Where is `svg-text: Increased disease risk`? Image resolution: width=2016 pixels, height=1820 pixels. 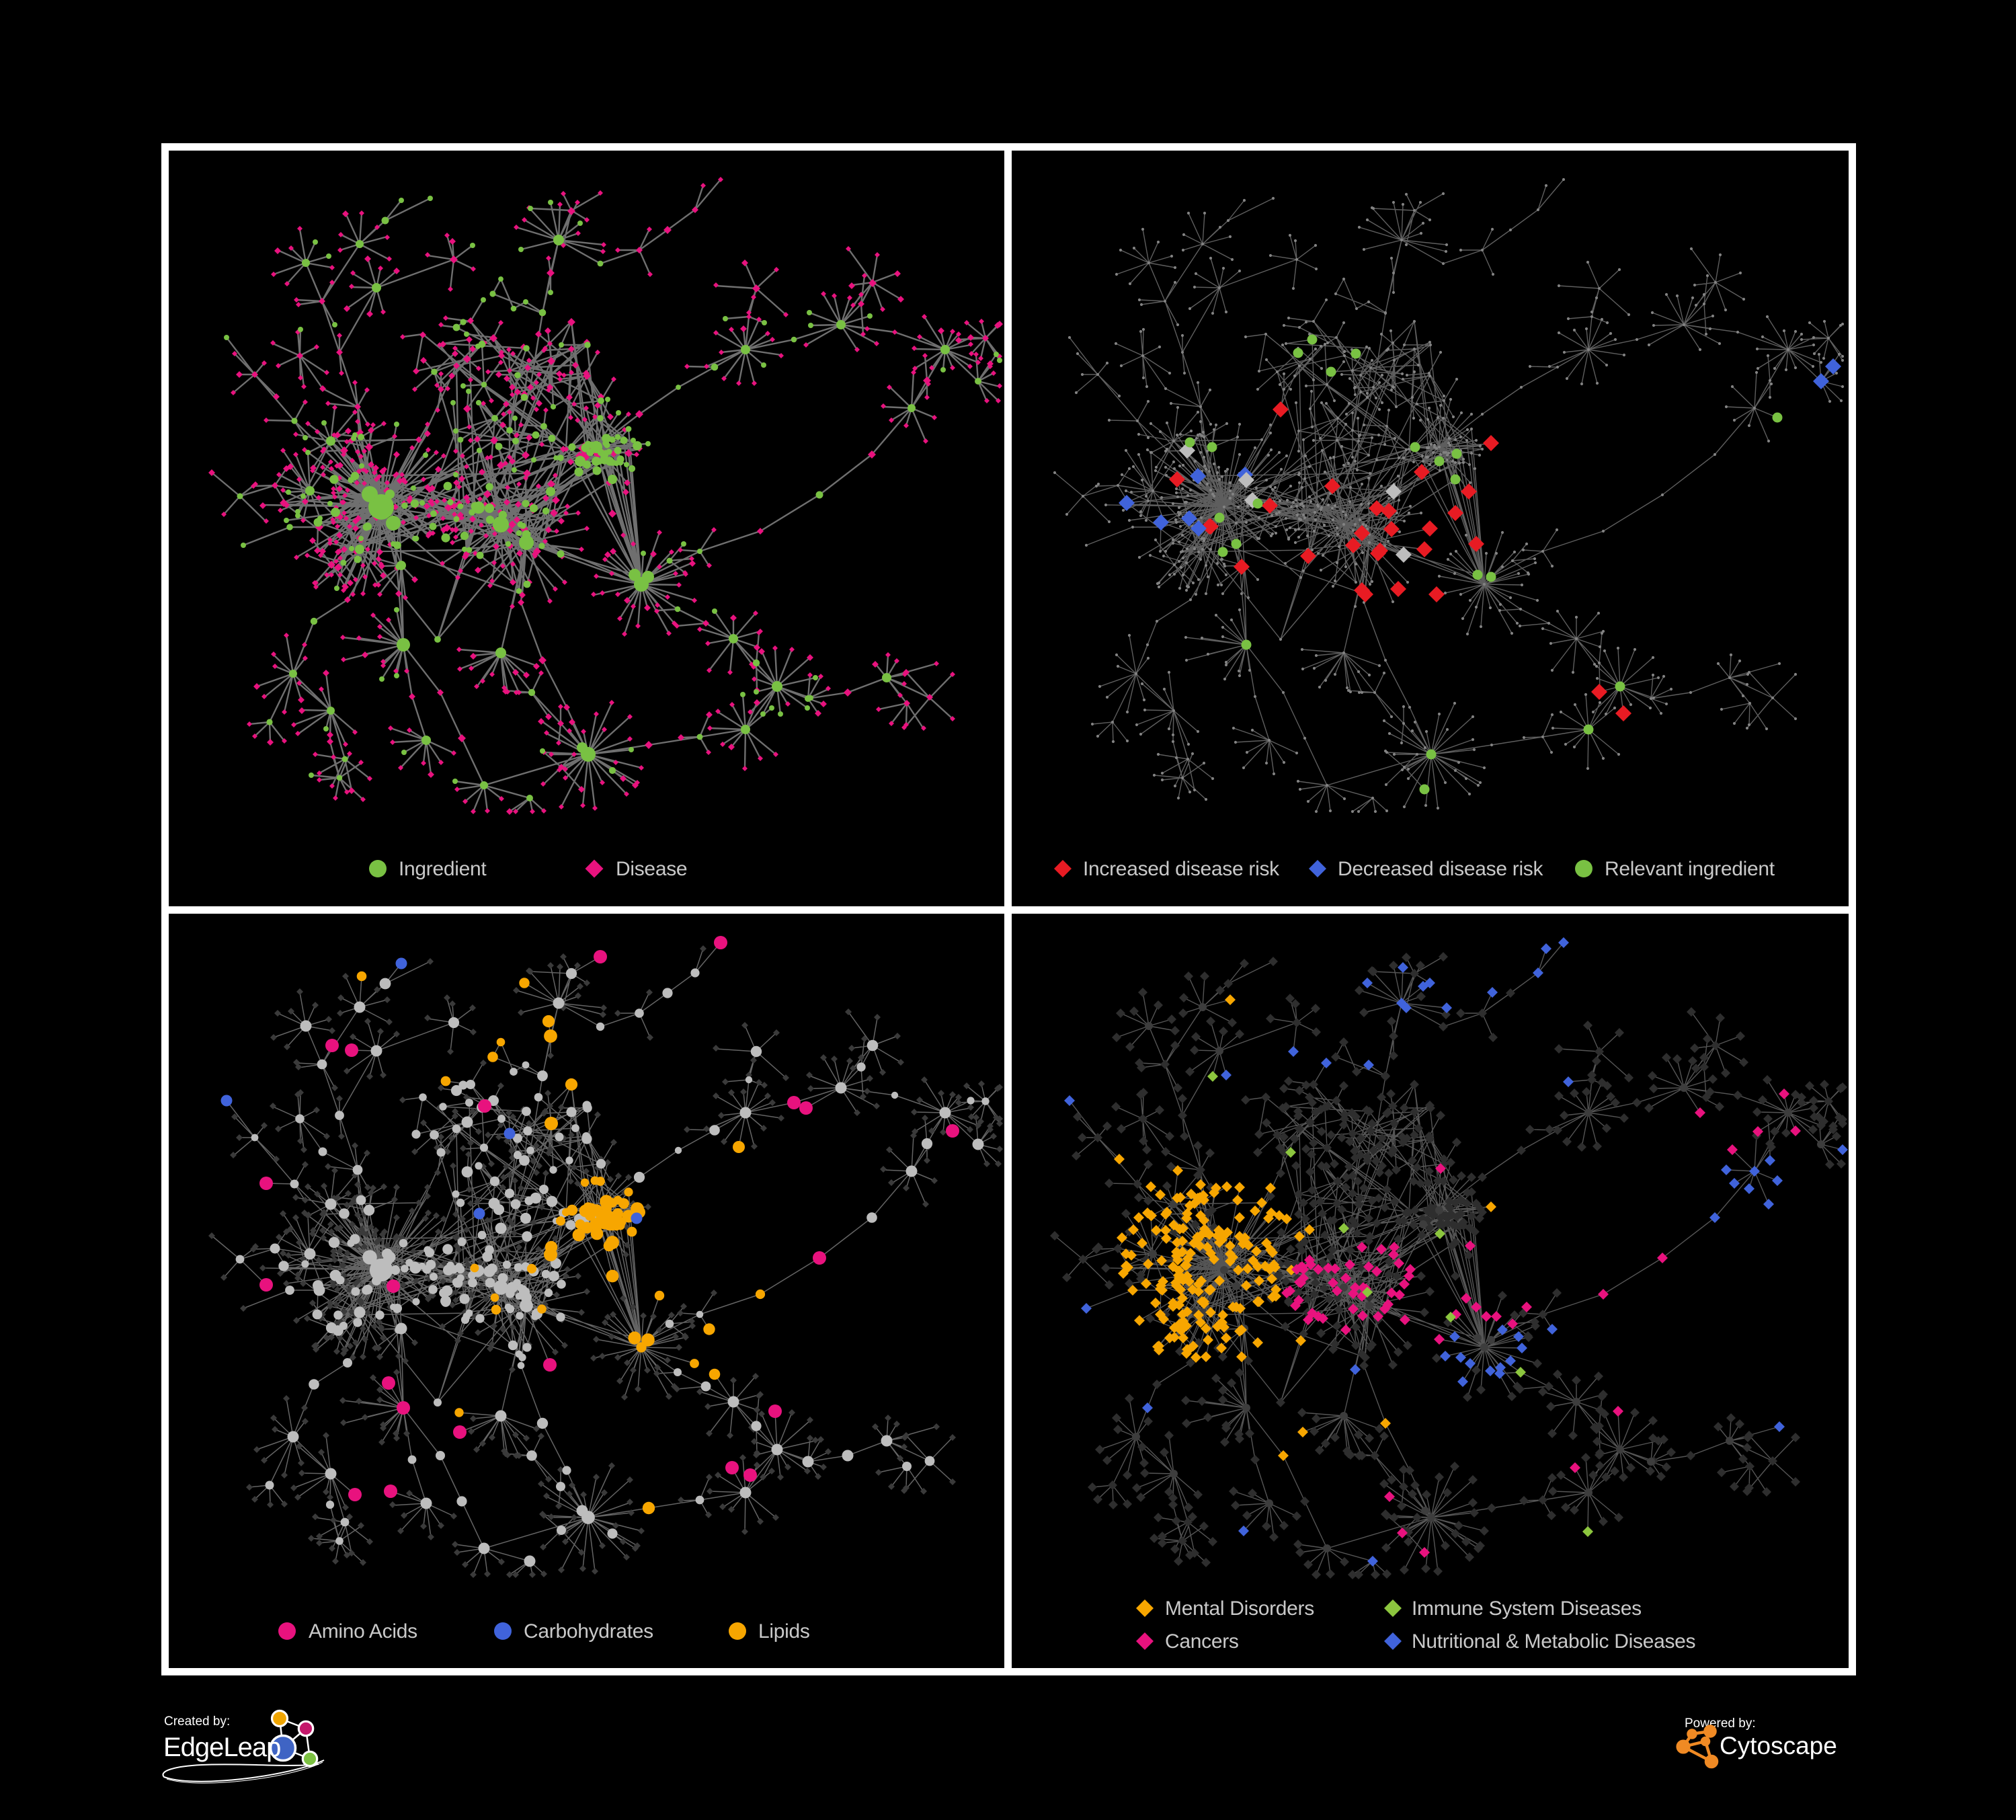 svg-text: Increased disease risk is located at coordinates (1181, 869).